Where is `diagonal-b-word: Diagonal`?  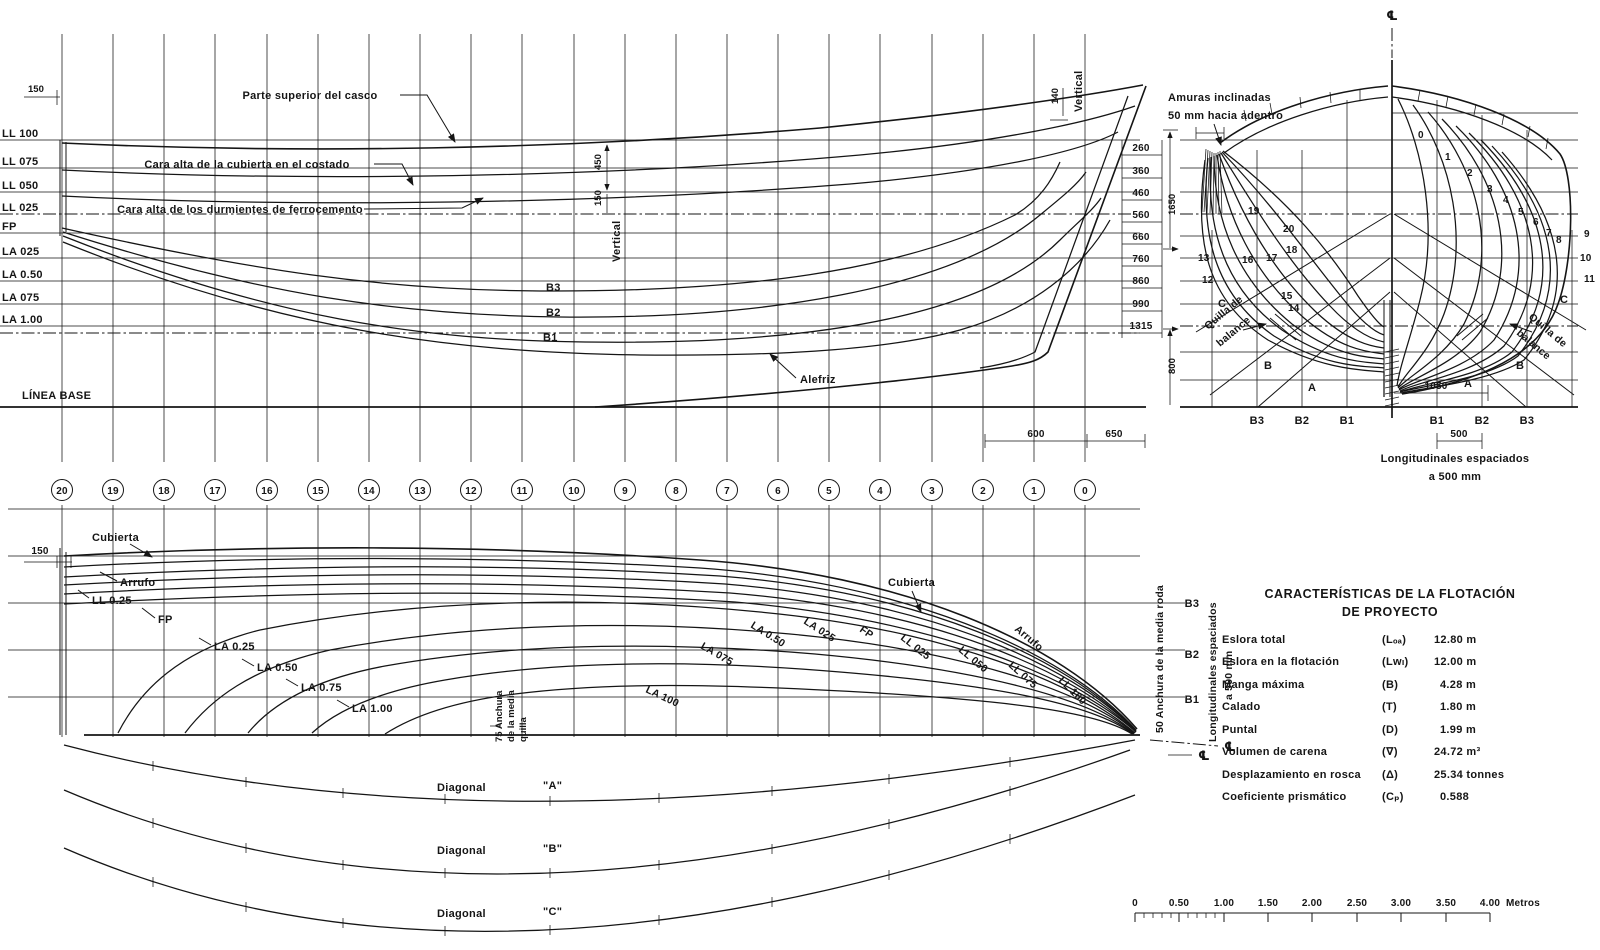
diagonal-b-word: Diagonal is located at coordinates (461, 851).